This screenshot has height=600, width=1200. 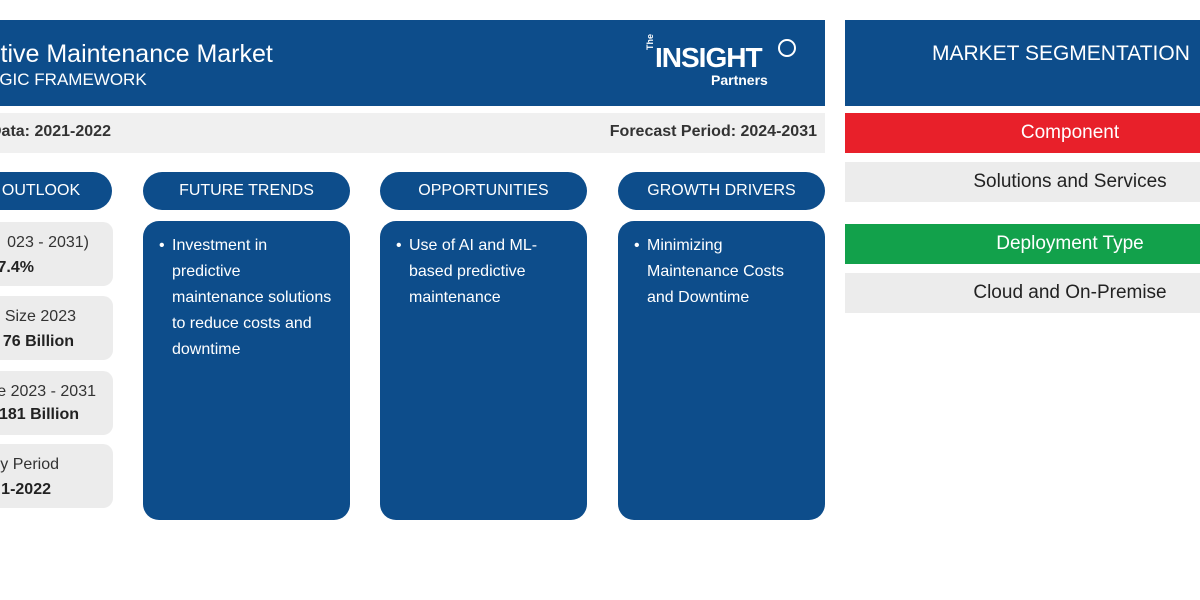 I want to click on stat-value: 7.4%, so click(x=17, y=267).